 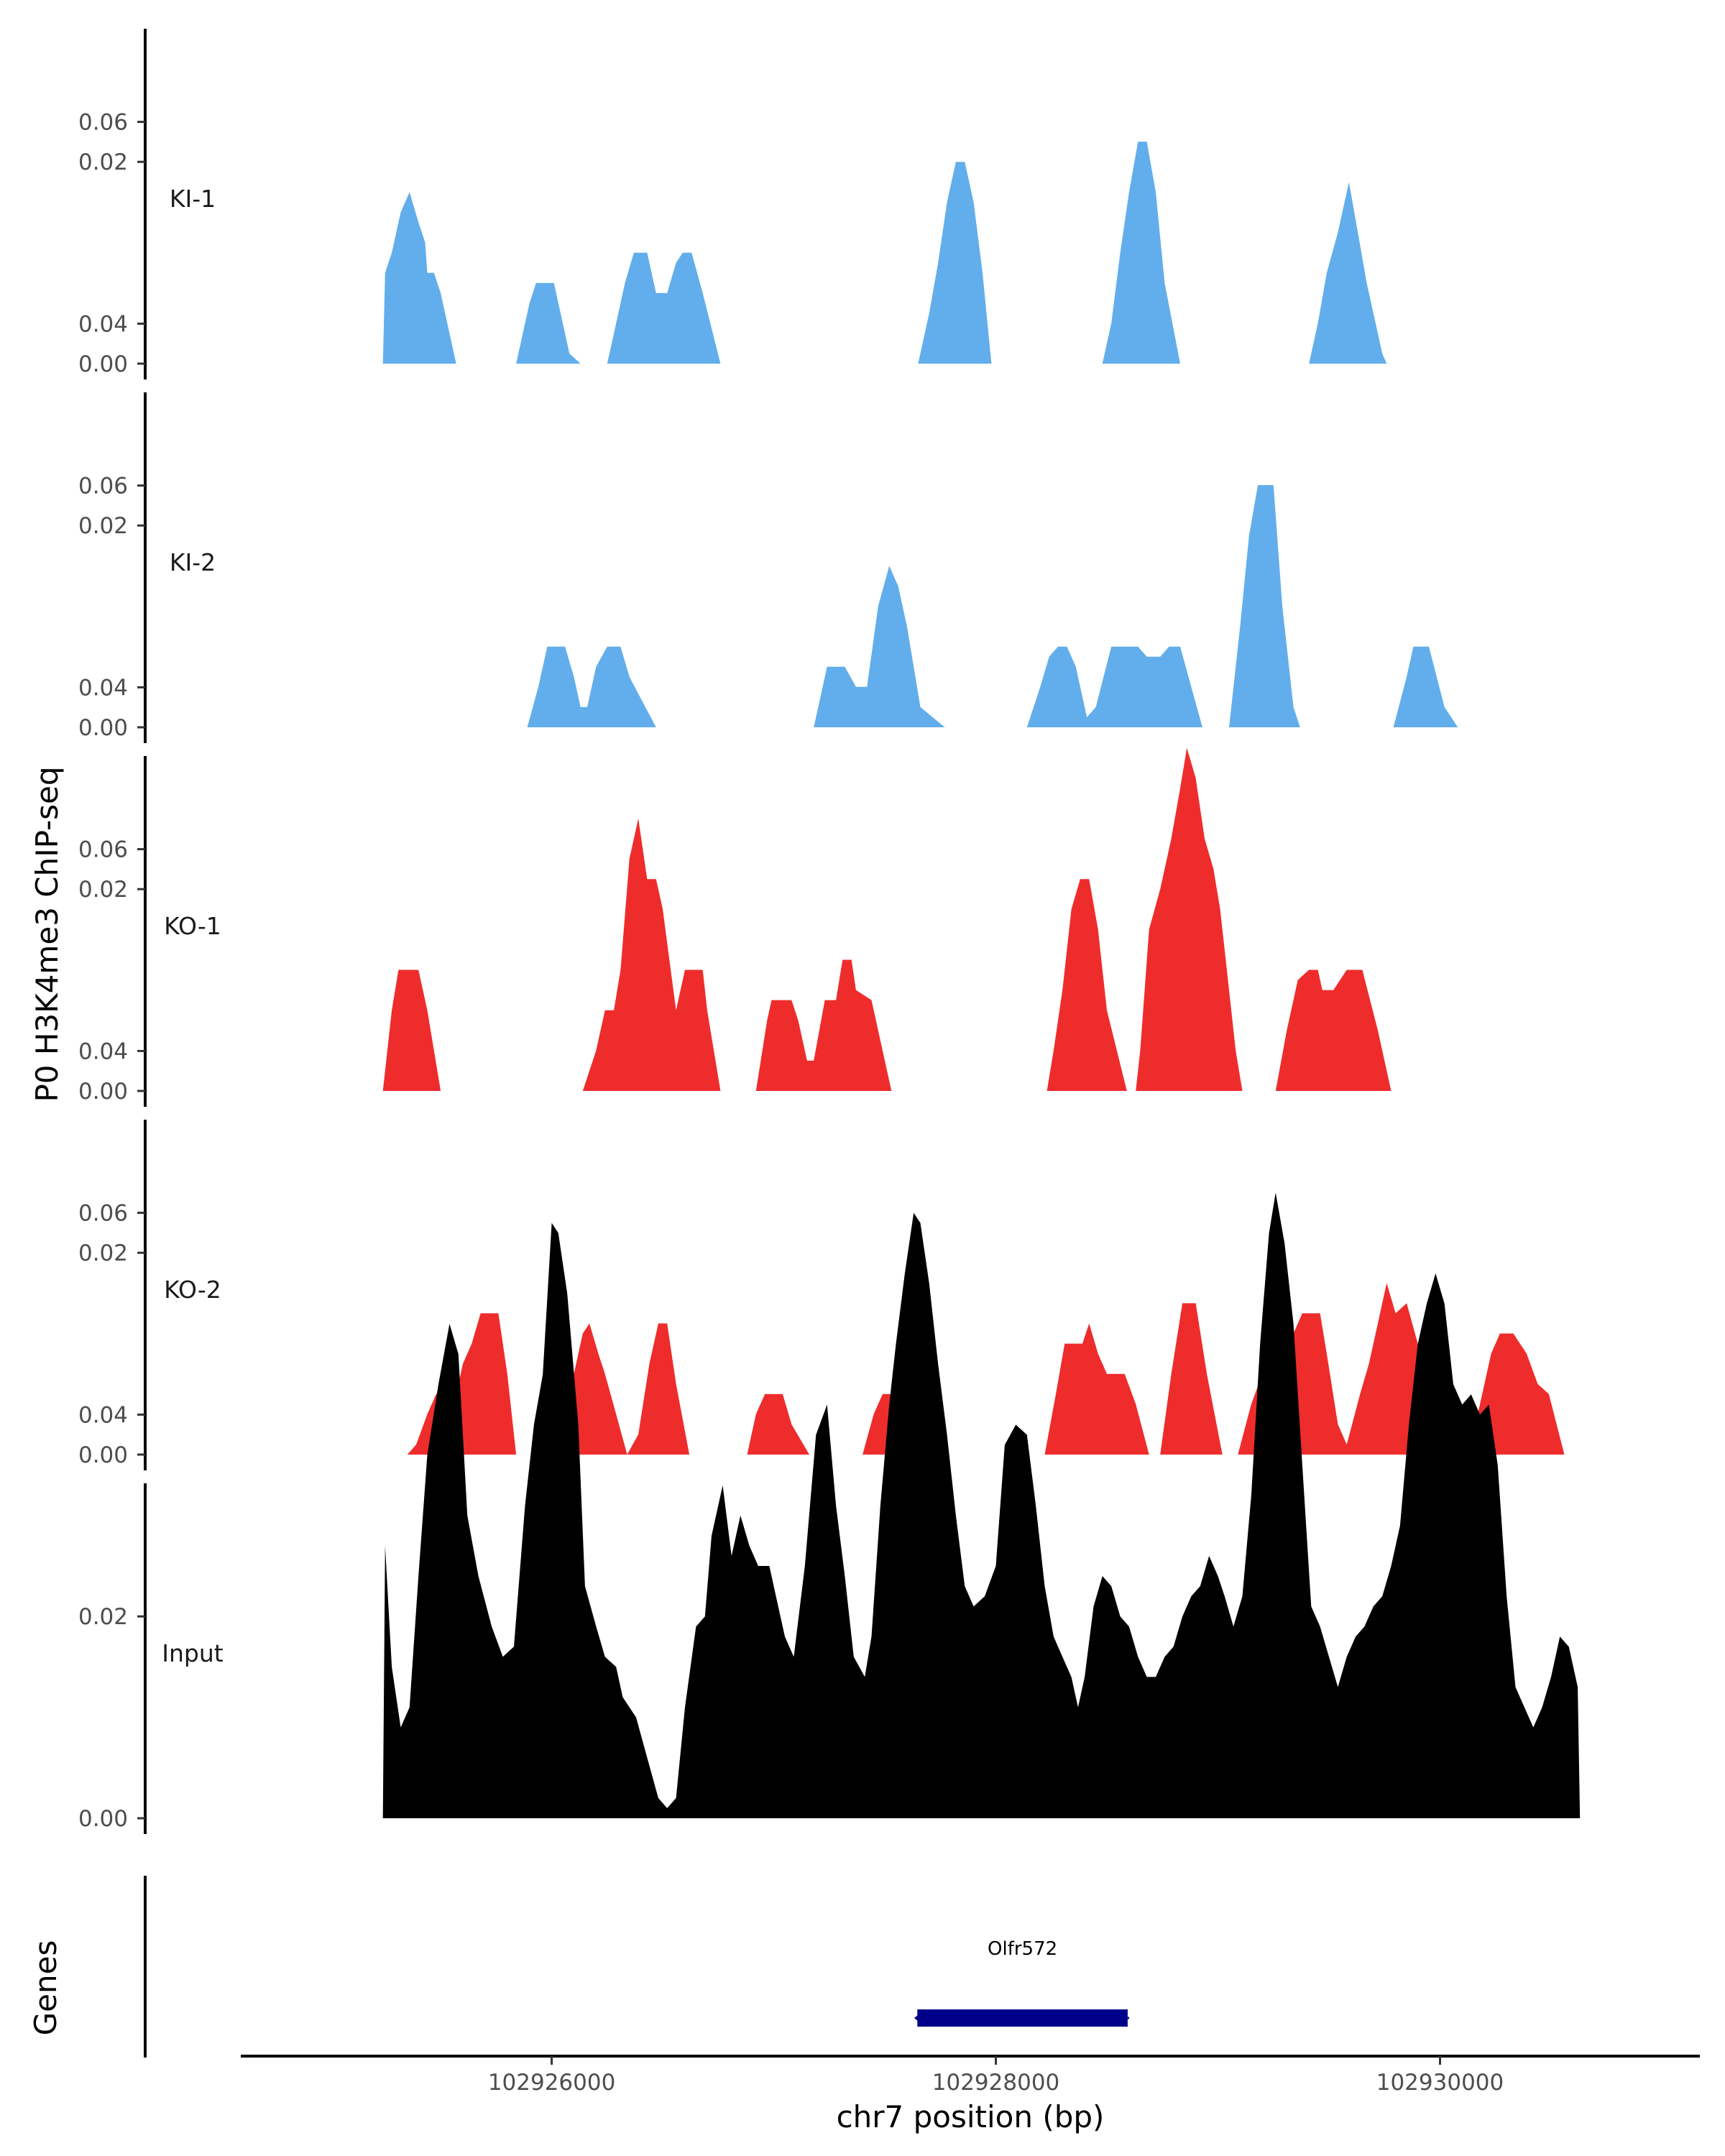 I want to click on x-tick-label: 102926000, so click(x=552, y=2083).